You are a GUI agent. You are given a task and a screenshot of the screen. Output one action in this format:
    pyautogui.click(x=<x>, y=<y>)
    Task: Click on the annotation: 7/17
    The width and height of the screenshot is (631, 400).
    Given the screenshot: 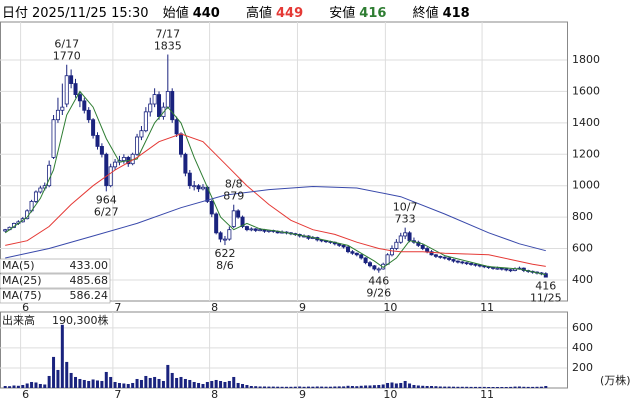 What is the action you would take?
    pyautogui.click(x=167, y=34)
    